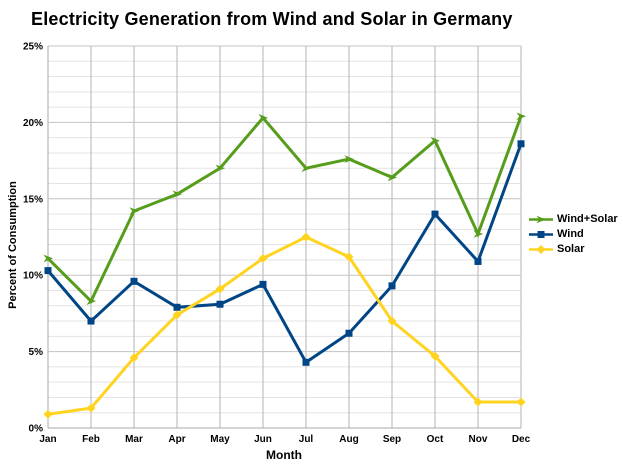  What do you see at coordinates (134, 439) in the screenshot?
I see `x-axis-label: Mar` at bounding box center [134, 439].